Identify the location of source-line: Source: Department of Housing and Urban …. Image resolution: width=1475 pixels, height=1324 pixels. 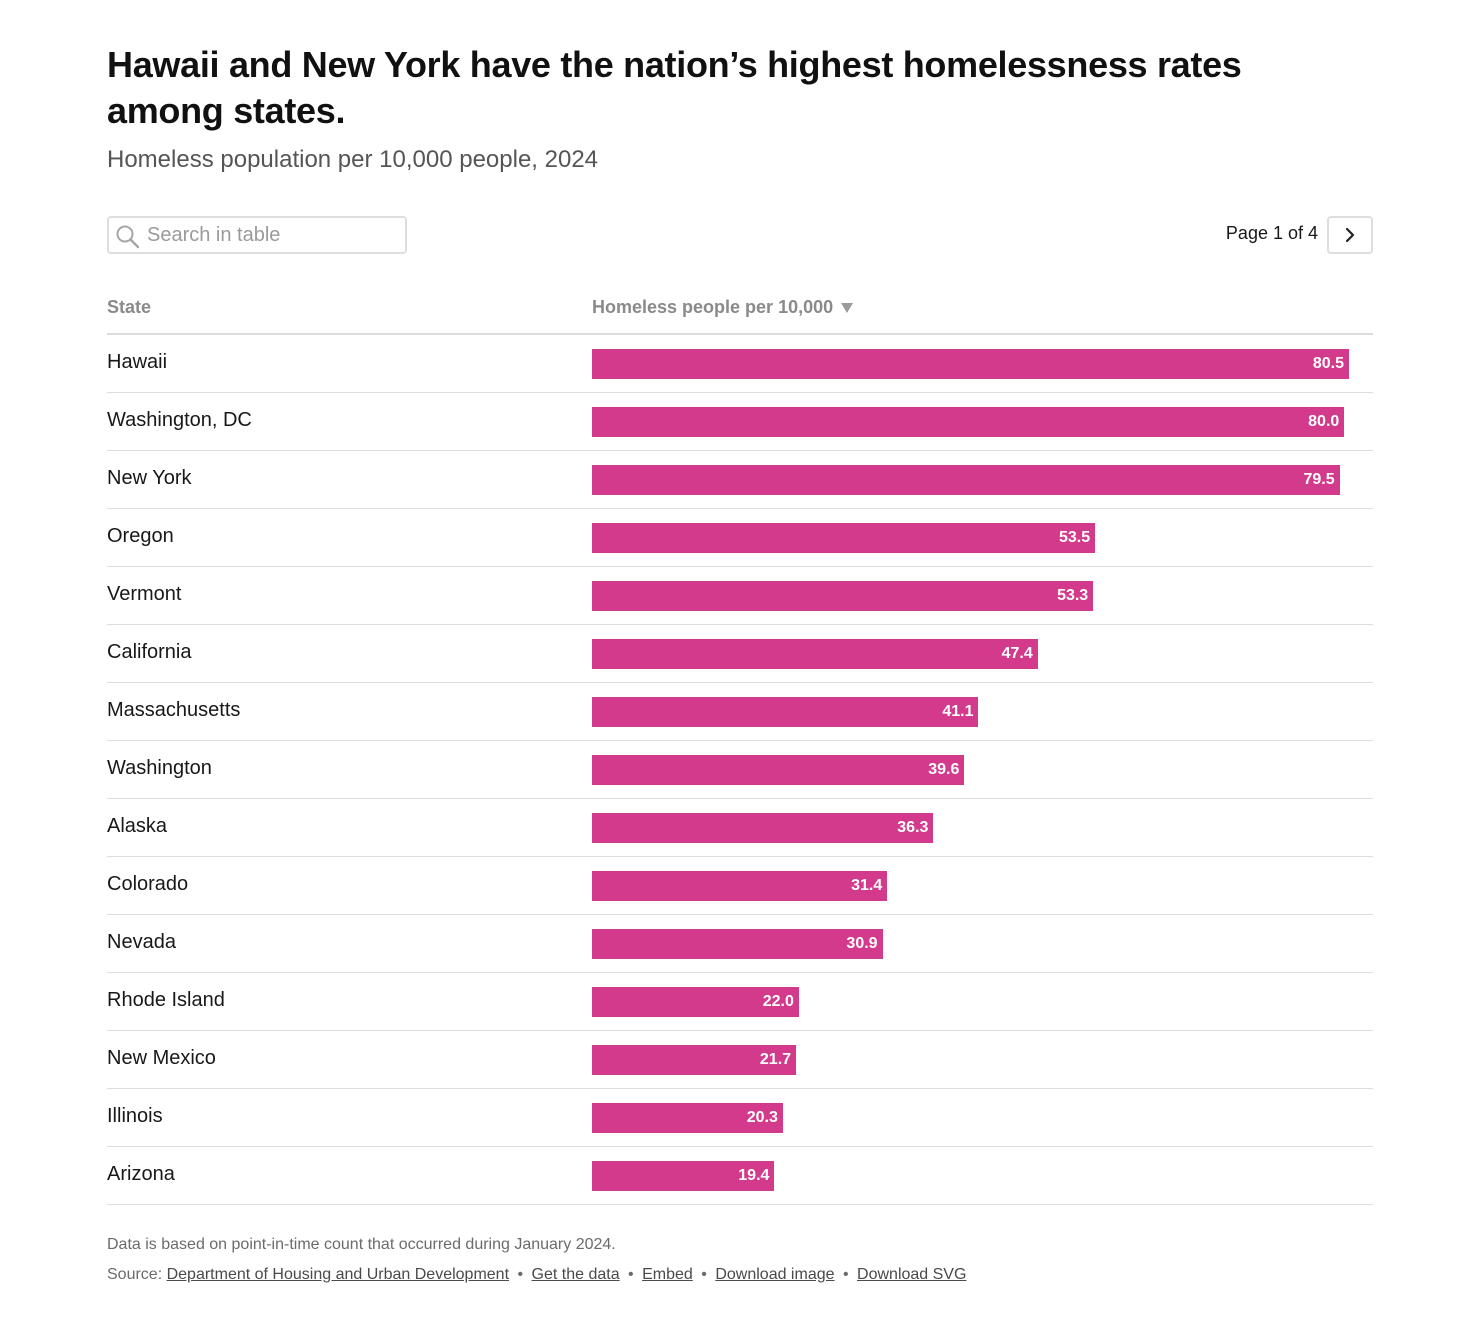
(536, 1275).